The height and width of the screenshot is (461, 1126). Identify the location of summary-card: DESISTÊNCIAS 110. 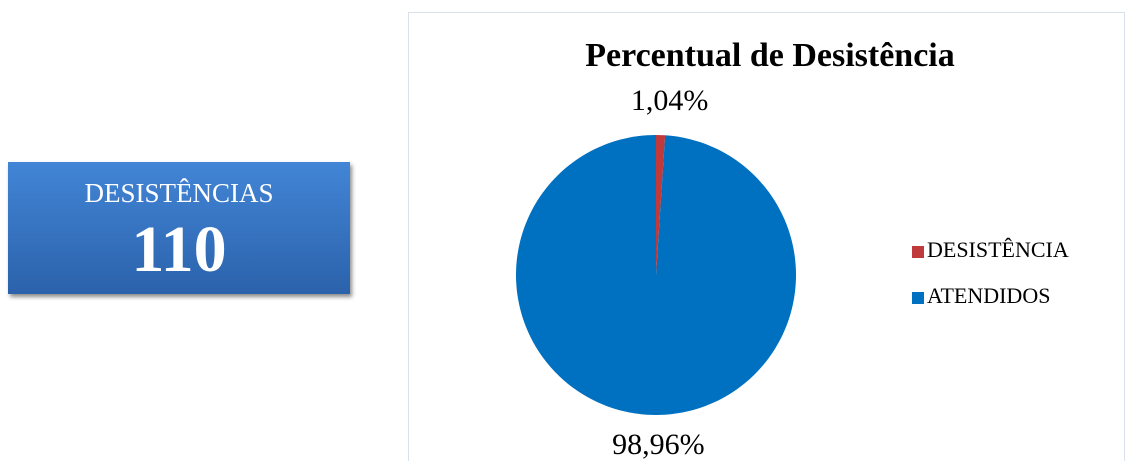
(179, 228).